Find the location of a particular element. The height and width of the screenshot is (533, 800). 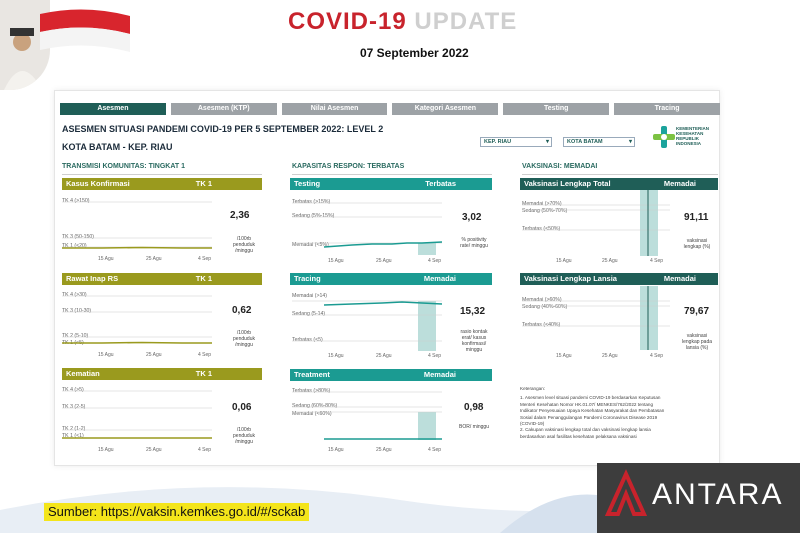

unit-line: rasio kontak is located at coordinates (474, 332).